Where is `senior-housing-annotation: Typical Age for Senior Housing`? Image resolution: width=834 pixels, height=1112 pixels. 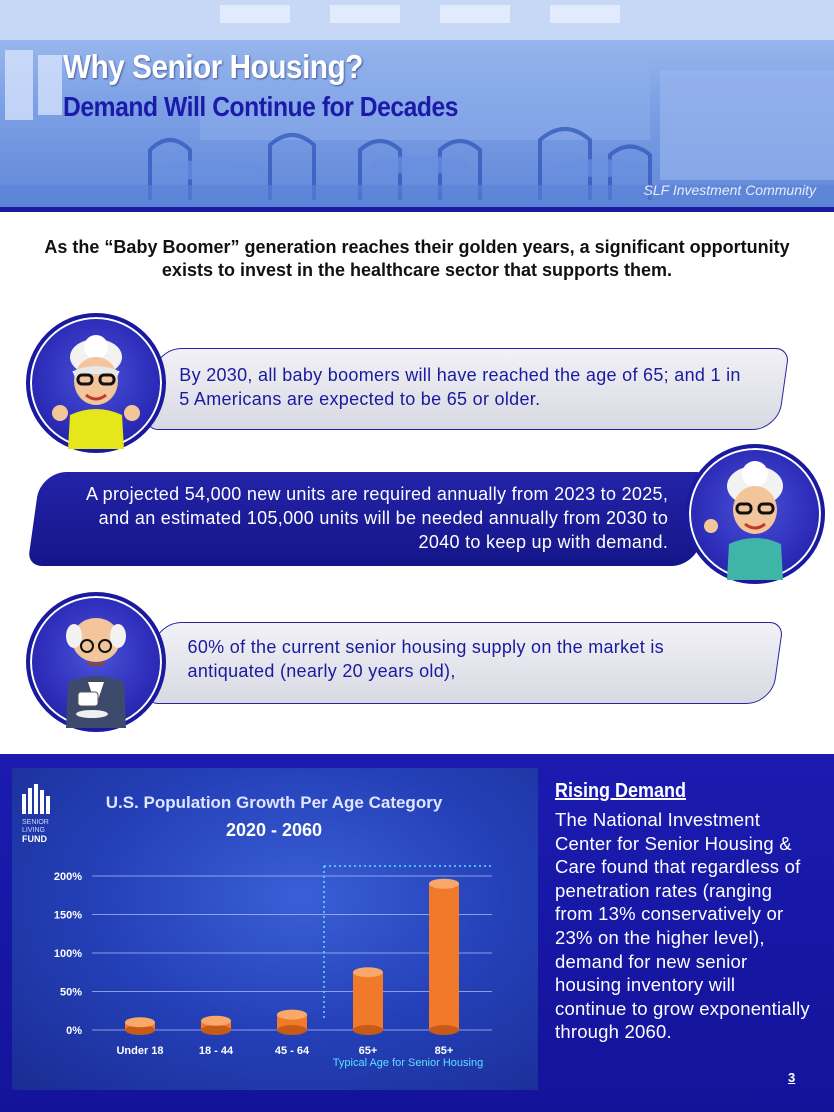 senior-housing-annotation: Typical Age for Senior Housing is located at coordinates (408, 1063).